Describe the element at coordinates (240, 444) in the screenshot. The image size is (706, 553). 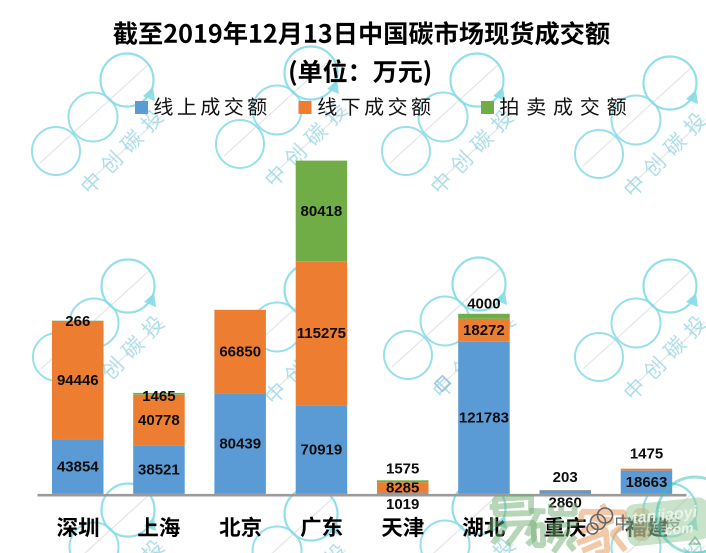
I see `svg-text: 80439` at that location.